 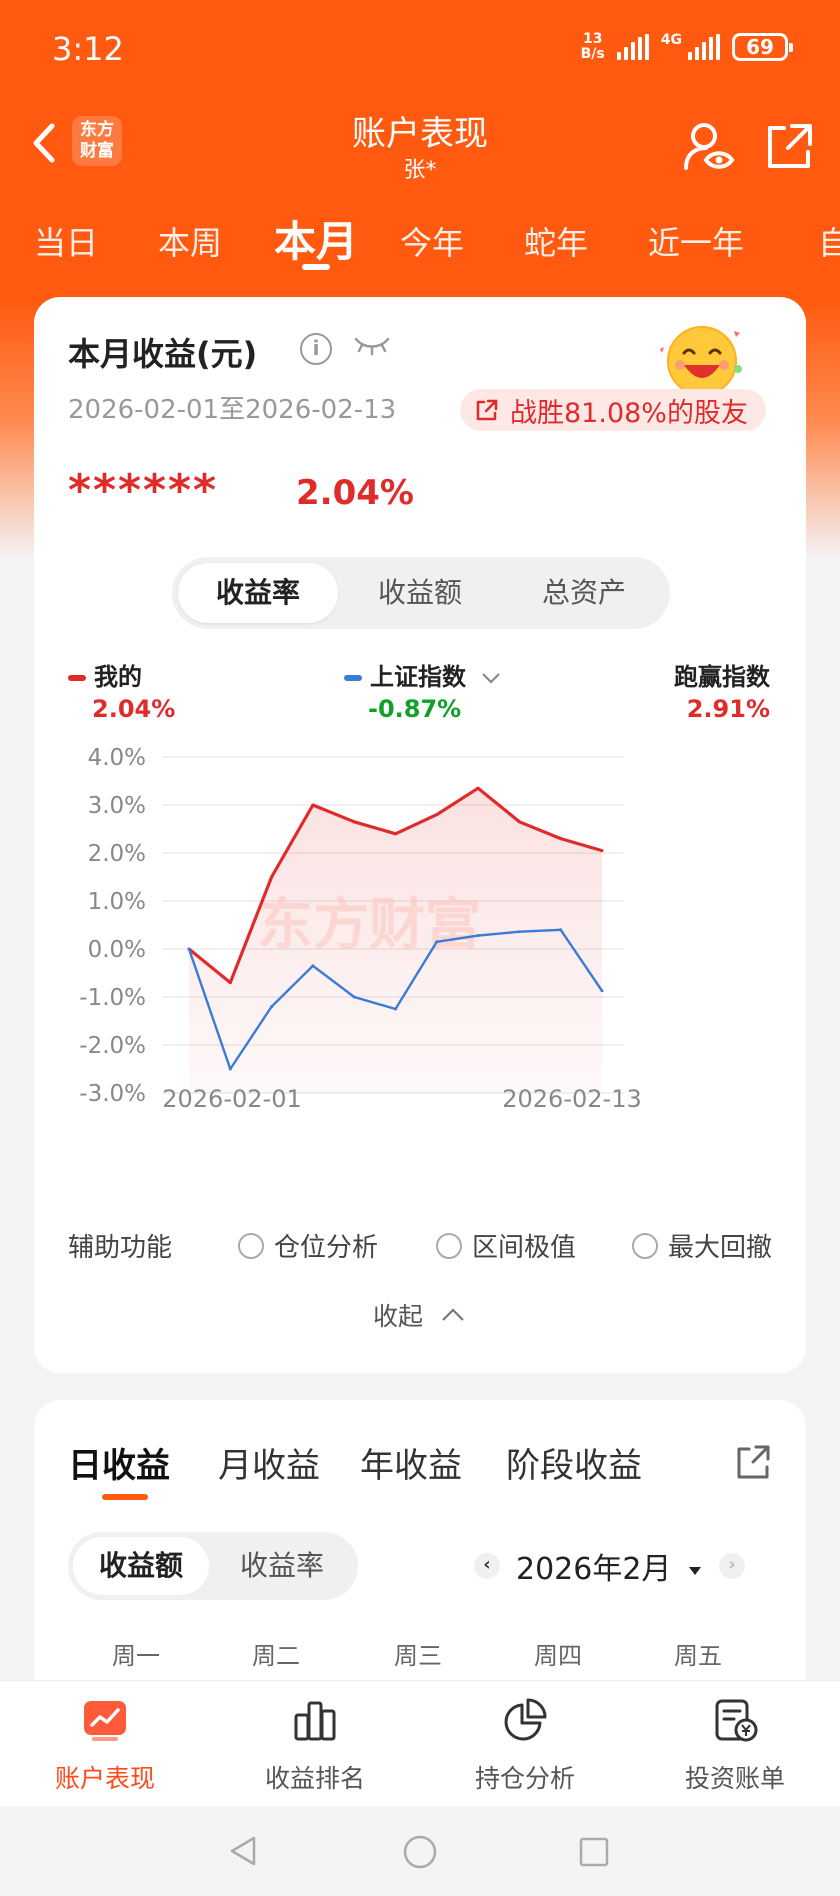 What do you see at coordinates (632, 47) in the screenshot?
I see `wifi-signal-icon` at bounding box center [632, 47].